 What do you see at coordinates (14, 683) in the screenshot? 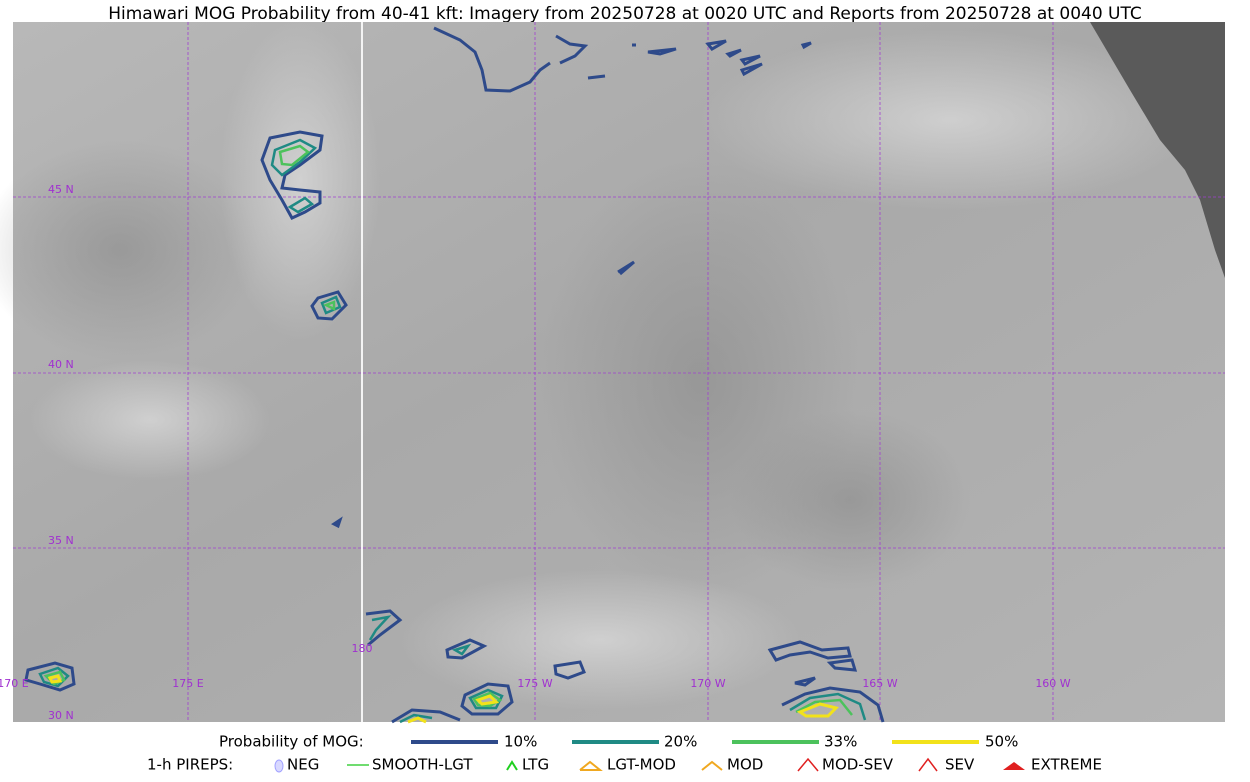
I see `lon-label: 170 E` at bounding box center [14, 683].